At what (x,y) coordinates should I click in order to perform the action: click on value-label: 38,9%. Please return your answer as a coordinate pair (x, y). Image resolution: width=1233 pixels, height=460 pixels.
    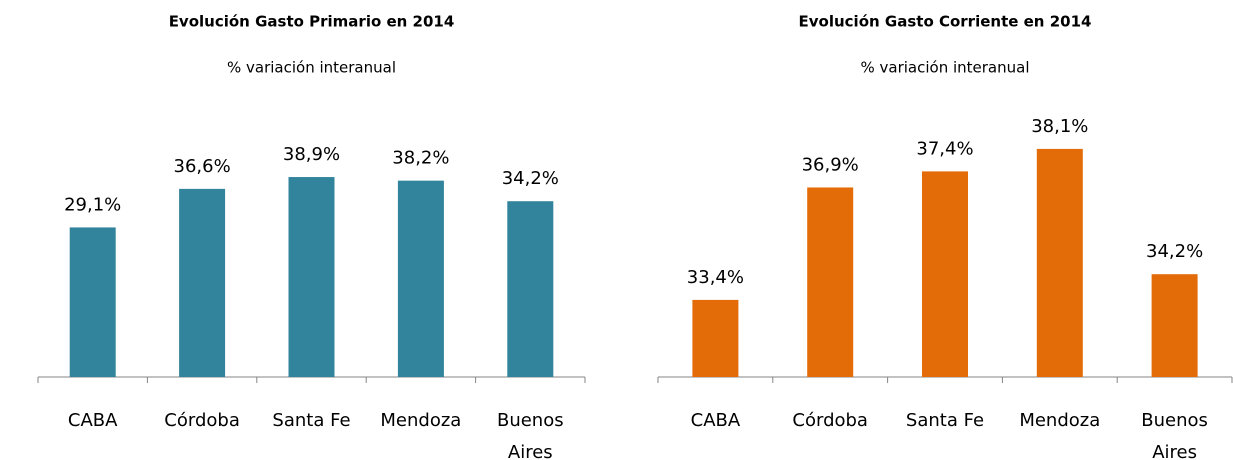
    Looking at the image, I should click on (311, 154).